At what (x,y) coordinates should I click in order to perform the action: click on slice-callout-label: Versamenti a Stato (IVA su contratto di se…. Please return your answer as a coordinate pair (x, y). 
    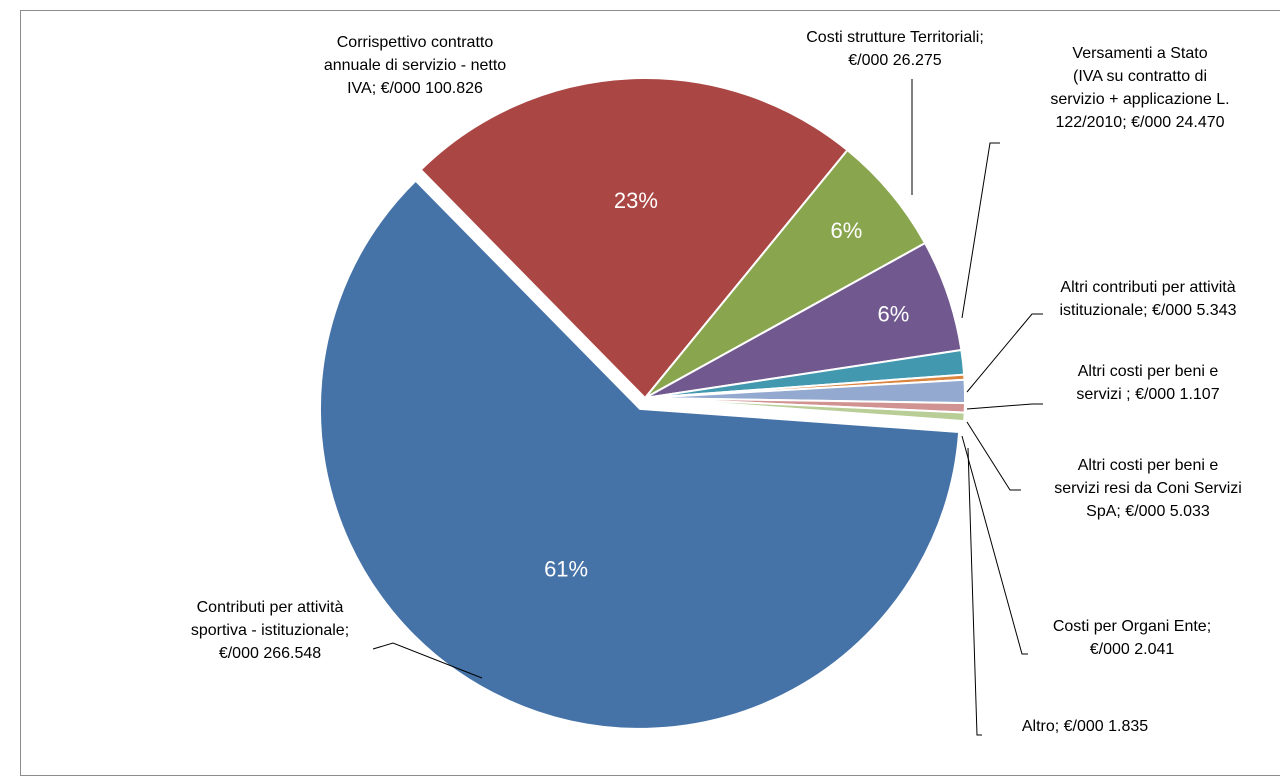
    Looking at the image, I should click on (1139, 88).